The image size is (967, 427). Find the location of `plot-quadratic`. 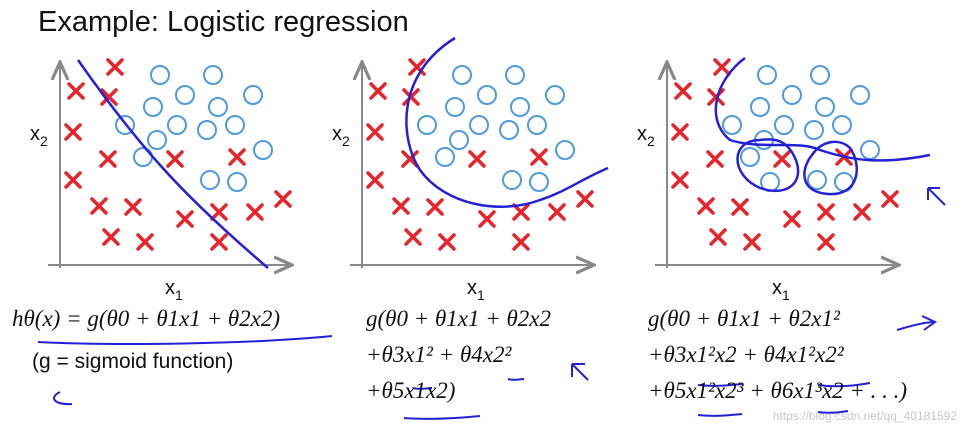

plot-quadratic is located at coordinates (479, 152).